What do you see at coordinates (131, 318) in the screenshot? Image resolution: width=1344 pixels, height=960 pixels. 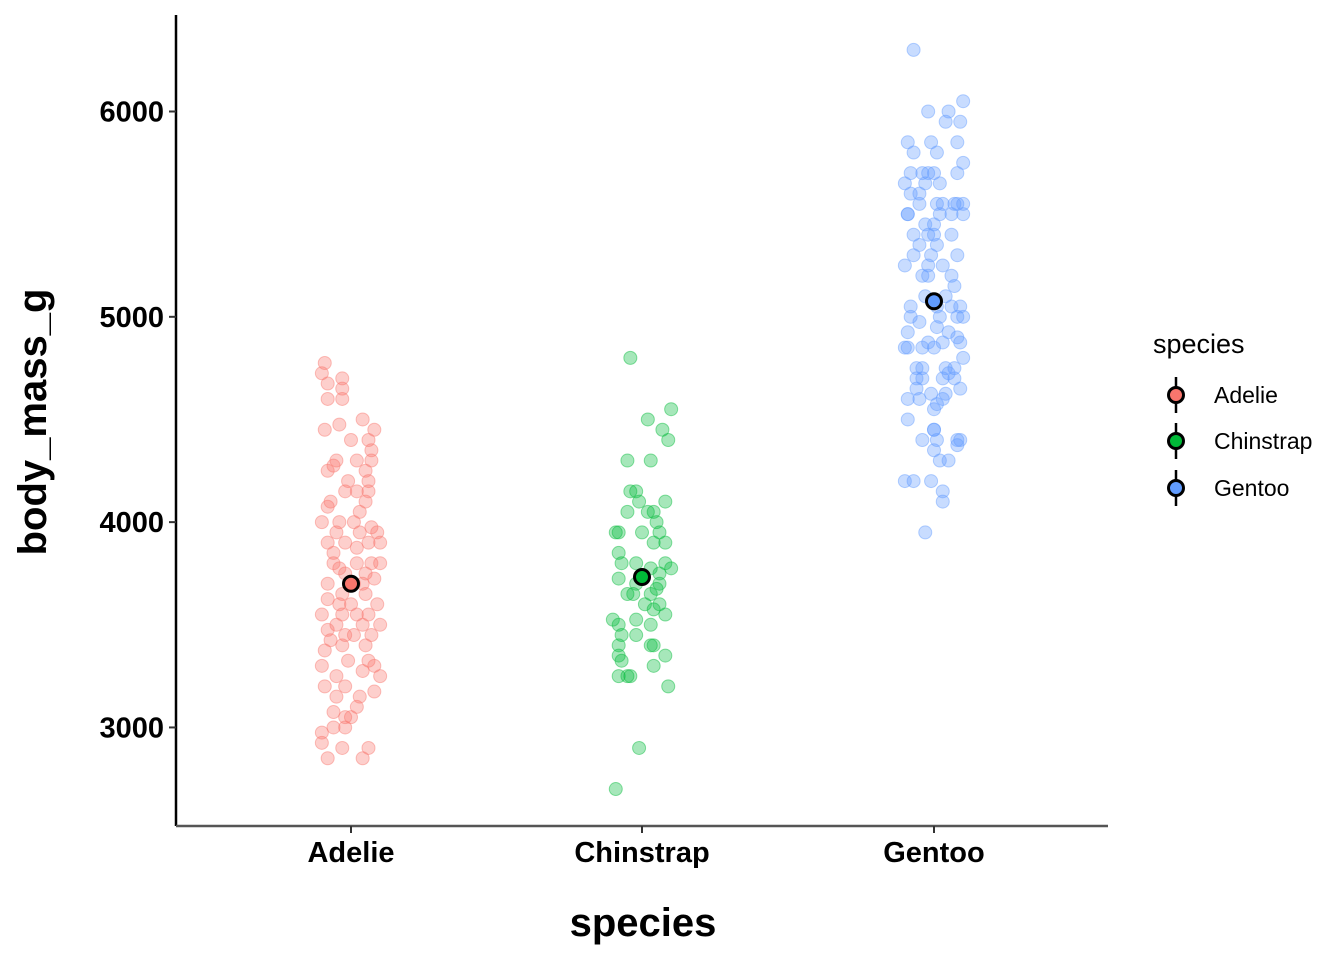 I see `y-tick-label: 5000` at bounding box center [131, 318].